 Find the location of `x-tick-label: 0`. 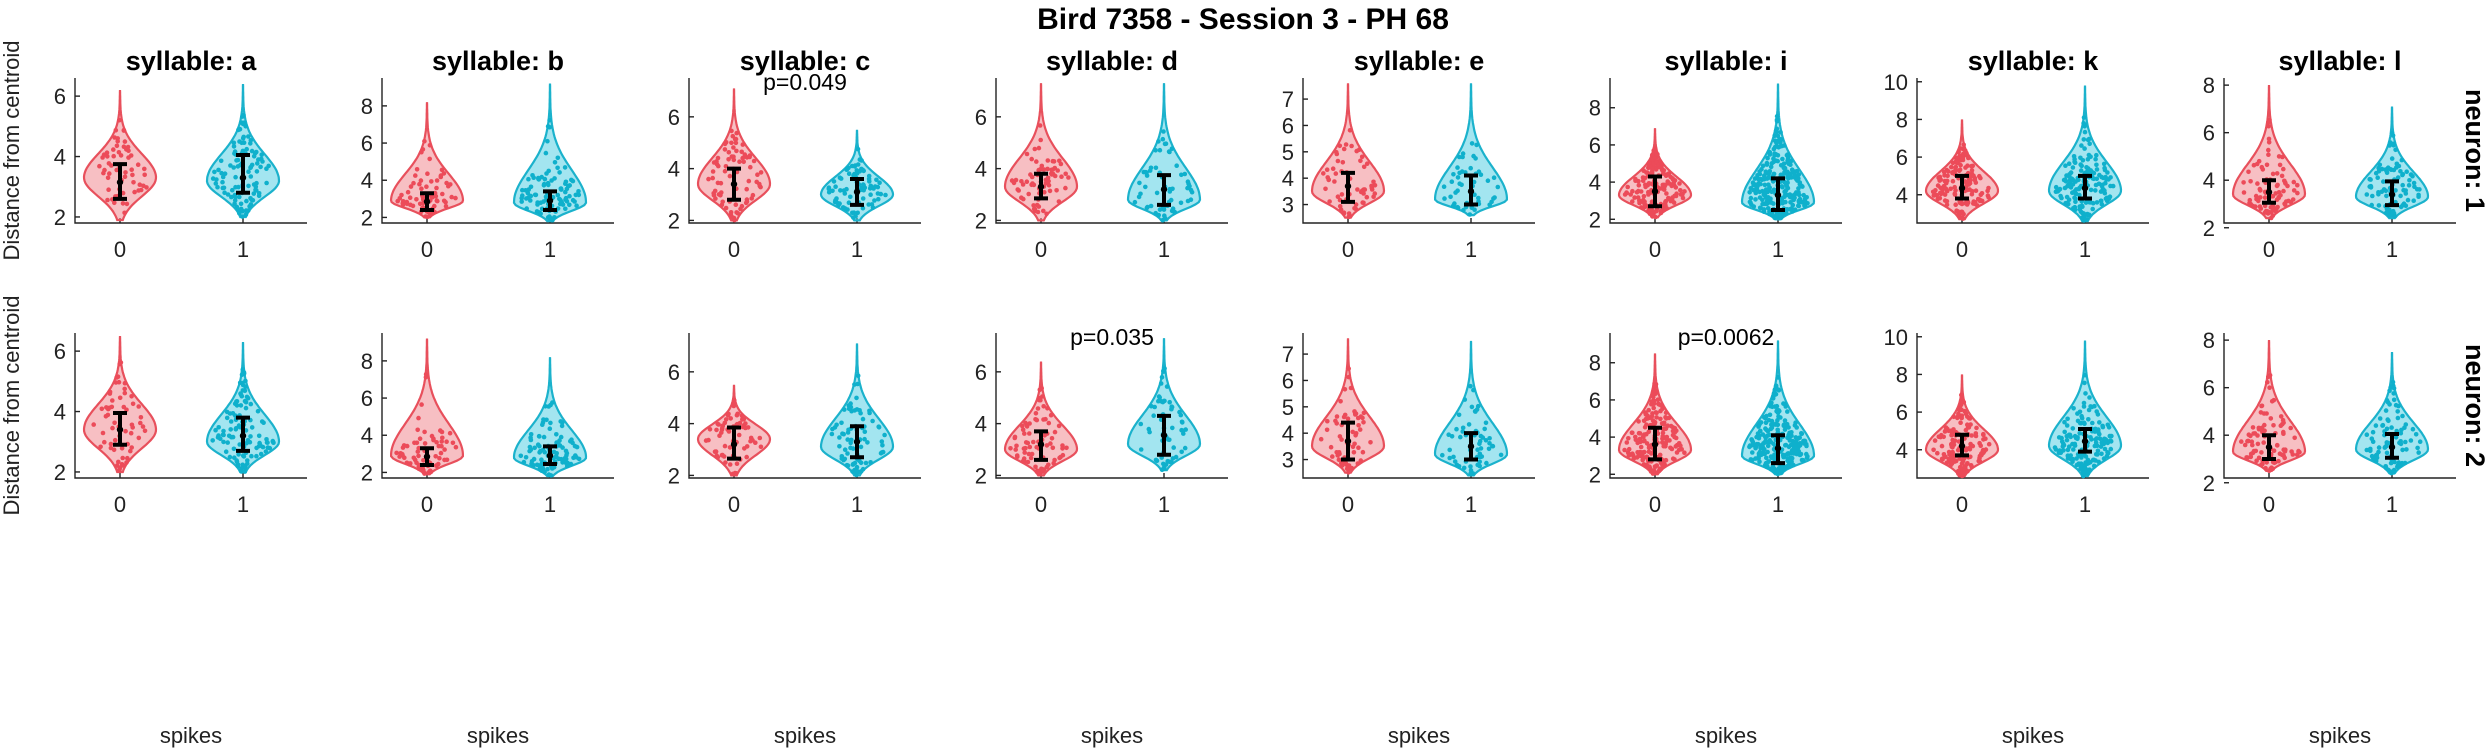

x-tick-label: 0 is located at coordinates (1348, 504).